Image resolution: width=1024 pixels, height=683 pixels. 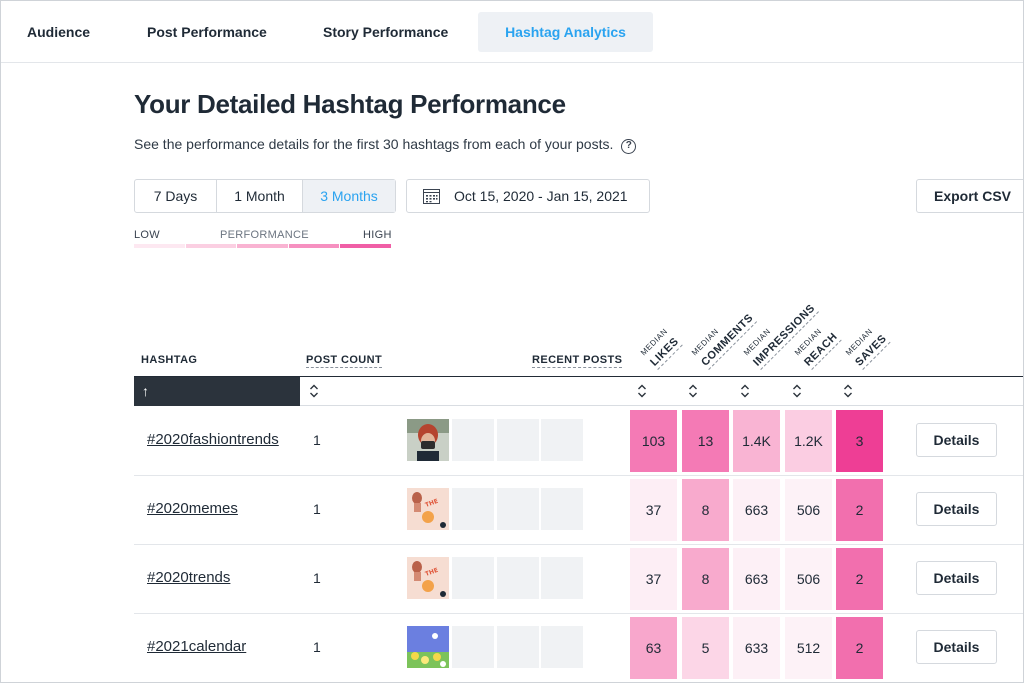 What do you see at coordinates (693, 391) in the screenshot?
I see `sort-comments-icon` at bounding box center [693, 391].